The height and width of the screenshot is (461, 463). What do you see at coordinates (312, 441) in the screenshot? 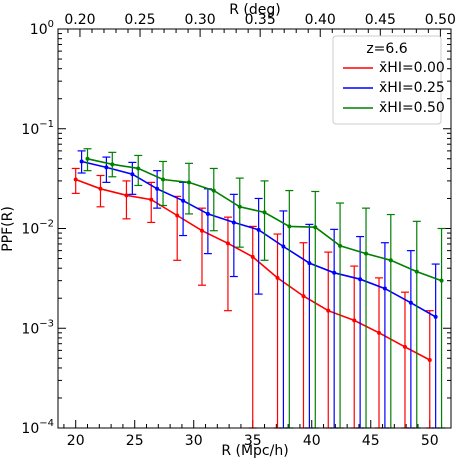
I see `x-tick-label: 40` at bounding box center [312, 441].